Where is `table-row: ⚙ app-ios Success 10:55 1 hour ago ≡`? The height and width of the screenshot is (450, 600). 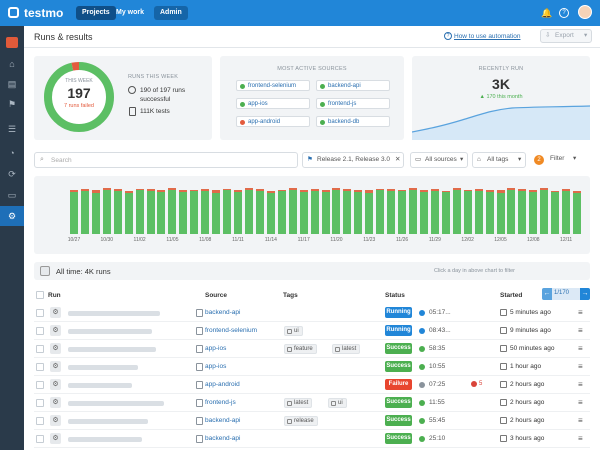 table-row: ⚙ app-ios Success 10:55 1 hour ago ≡ is located at coordinates (312, 367).